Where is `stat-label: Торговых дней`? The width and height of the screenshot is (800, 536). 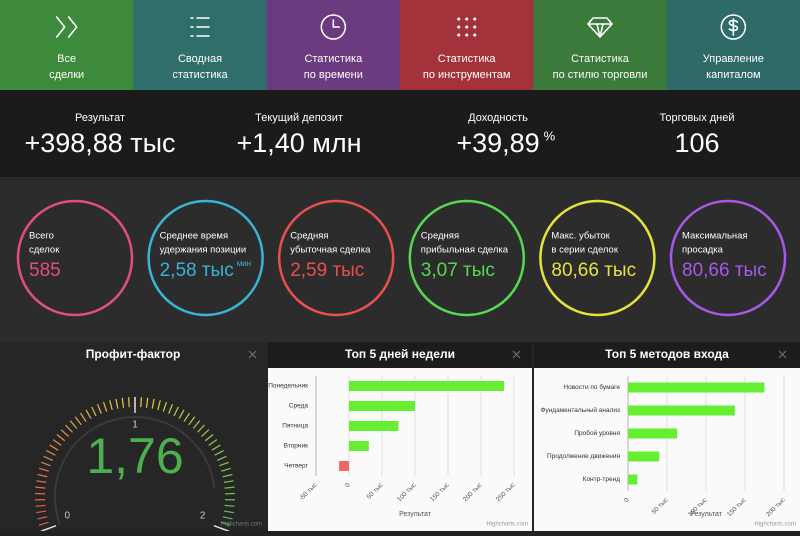
stat-label: Торговых дней is located at coordinates (696, 118).